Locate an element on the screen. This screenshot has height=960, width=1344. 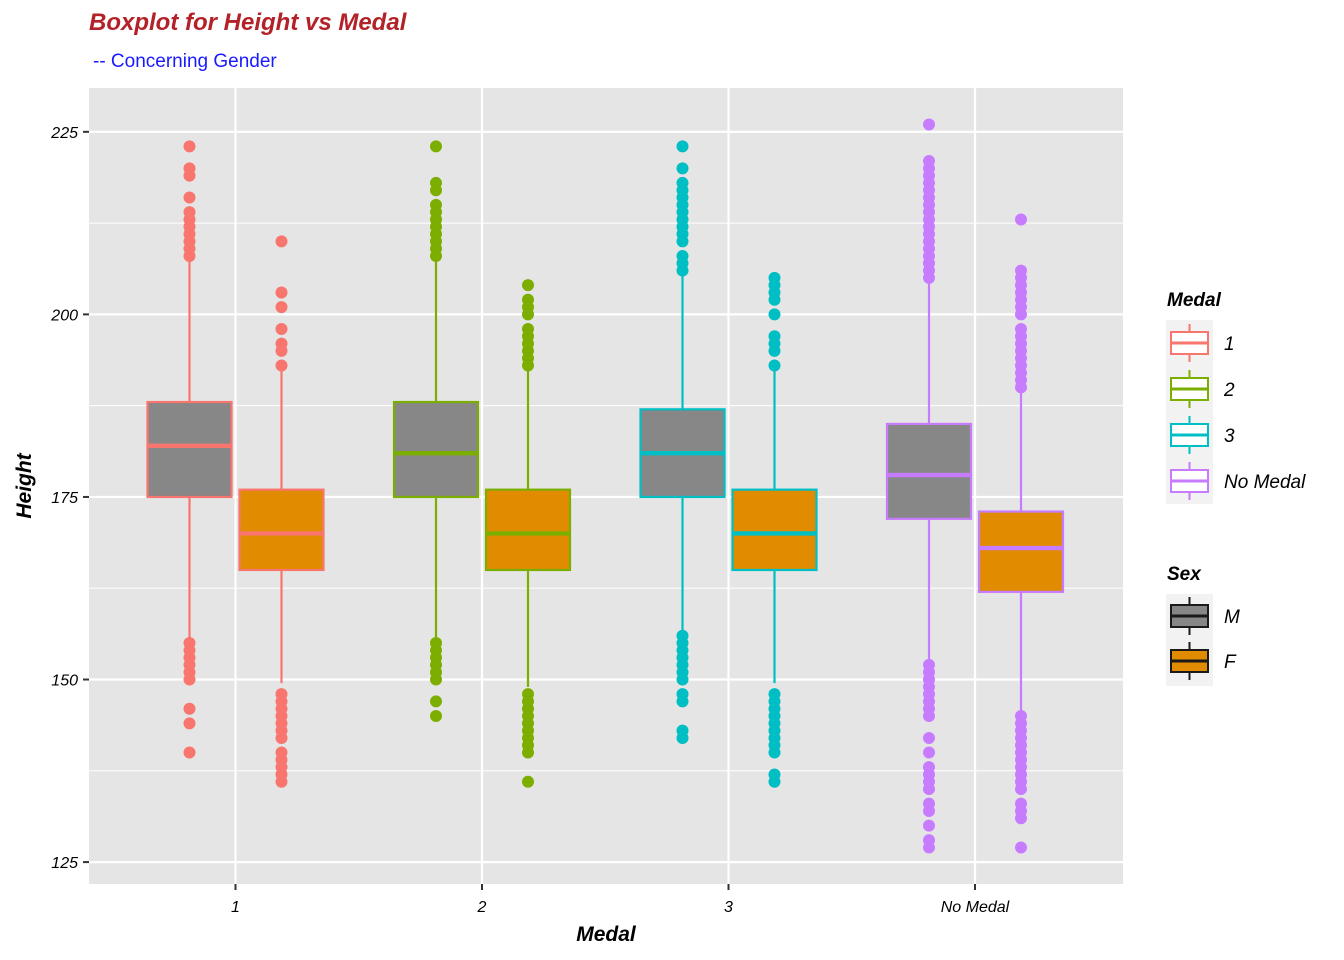
legend-sex-label: F is located at coordinates (1230, 662).